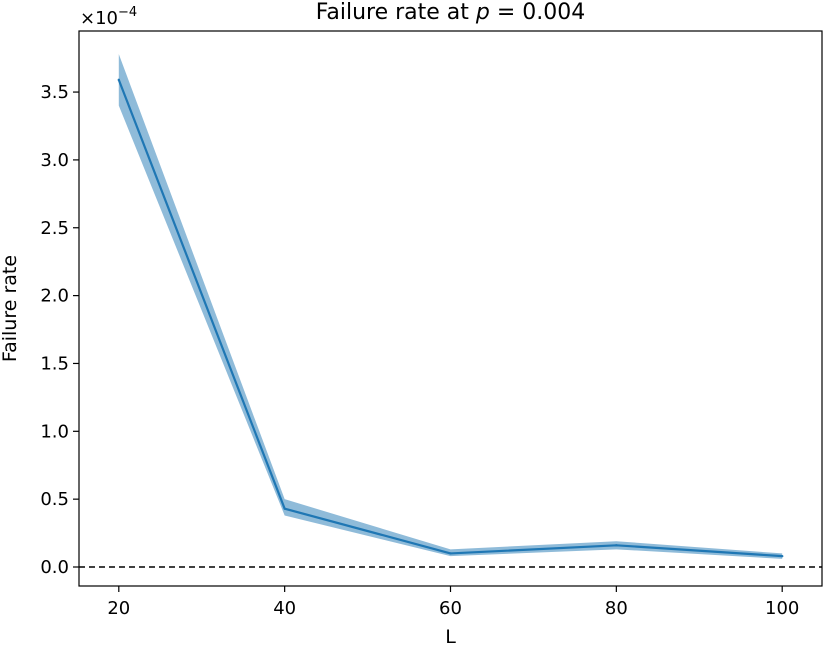  What do you see at coordinates (450, 635) in the screenshot?
I see `x-axis-label: L` at bounding box center [450, 635].